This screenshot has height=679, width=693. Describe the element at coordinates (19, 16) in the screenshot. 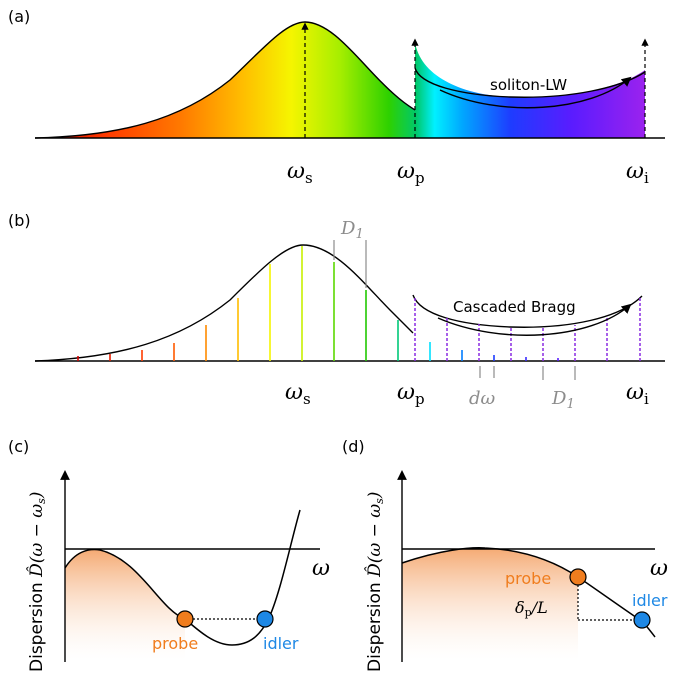

I see `panel-a-label: (a)` at that location.